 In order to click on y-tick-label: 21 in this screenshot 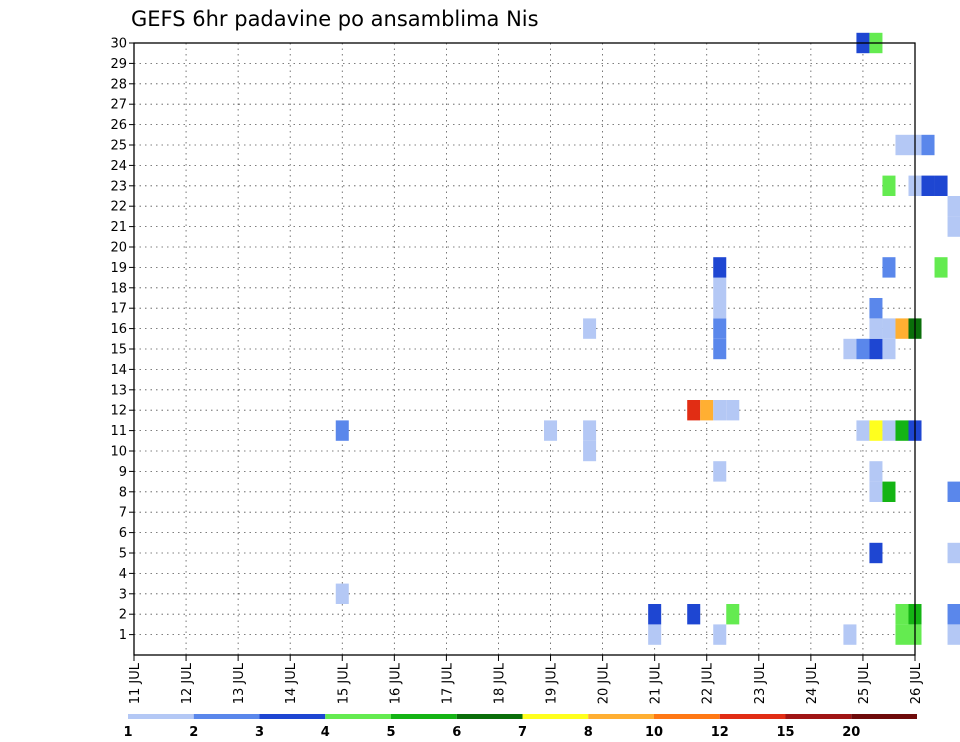, I will do `click(118, 227)`.